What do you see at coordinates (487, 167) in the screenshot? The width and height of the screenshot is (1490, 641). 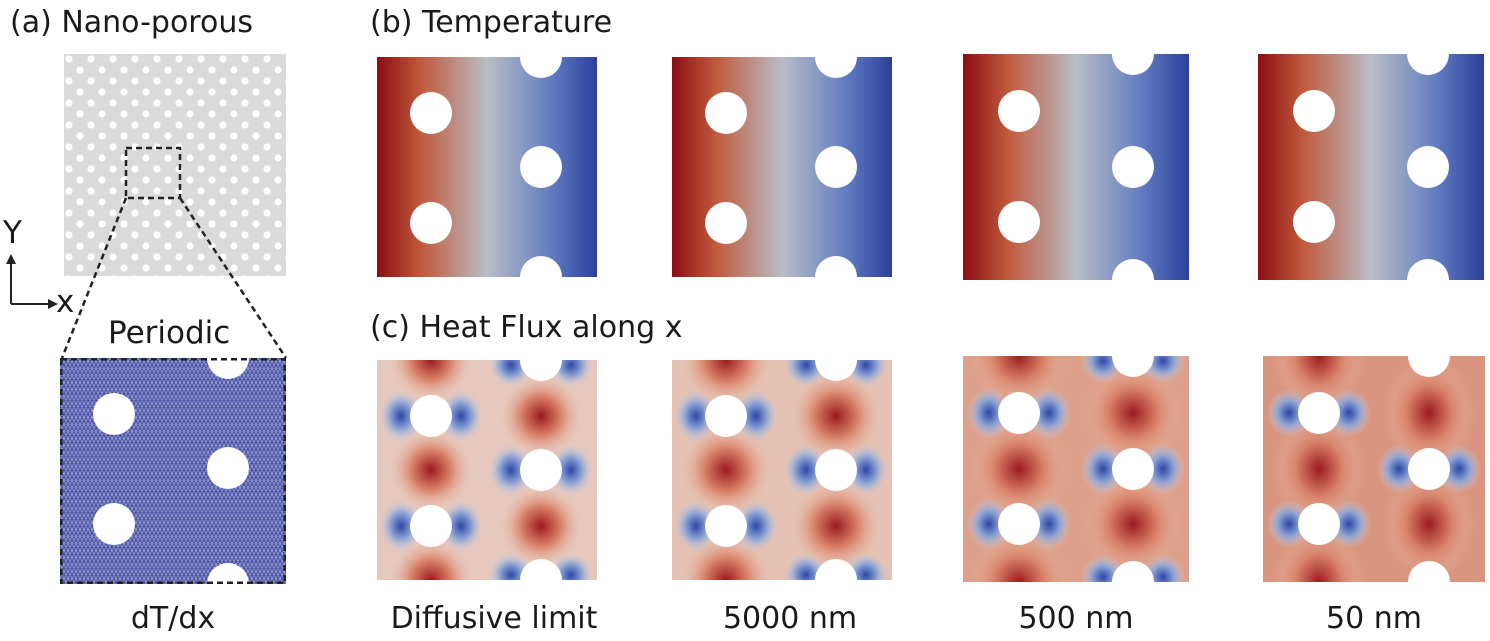 I see `temperature-map-diffusive` at bounding box center [487, 167].